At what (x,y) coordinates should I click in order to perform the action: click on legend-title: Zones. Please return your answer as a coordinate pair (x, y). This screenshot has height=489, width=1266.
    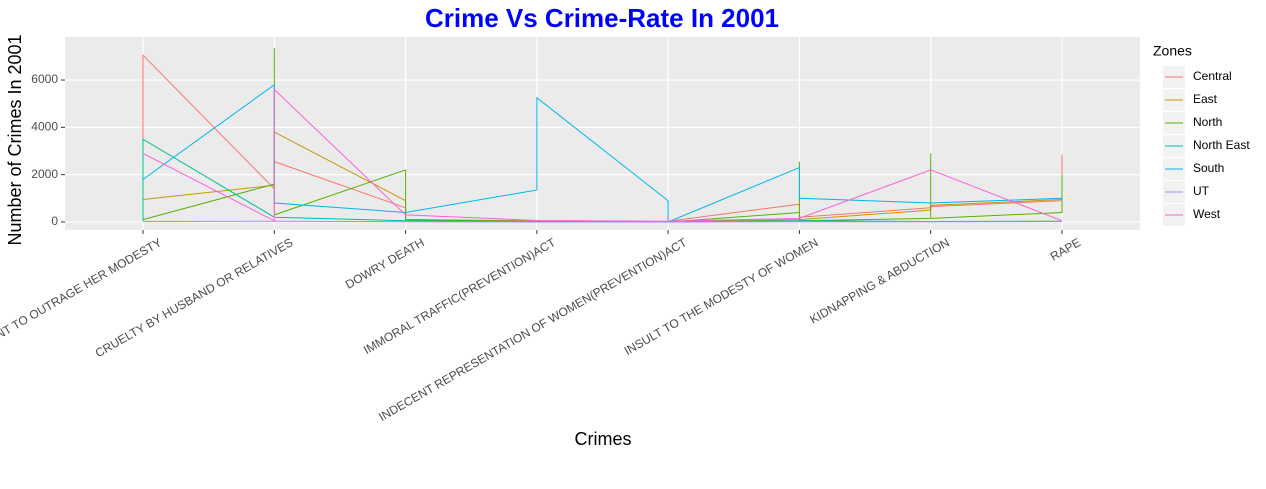
    Looking at the image, I should click on (1172, 51).